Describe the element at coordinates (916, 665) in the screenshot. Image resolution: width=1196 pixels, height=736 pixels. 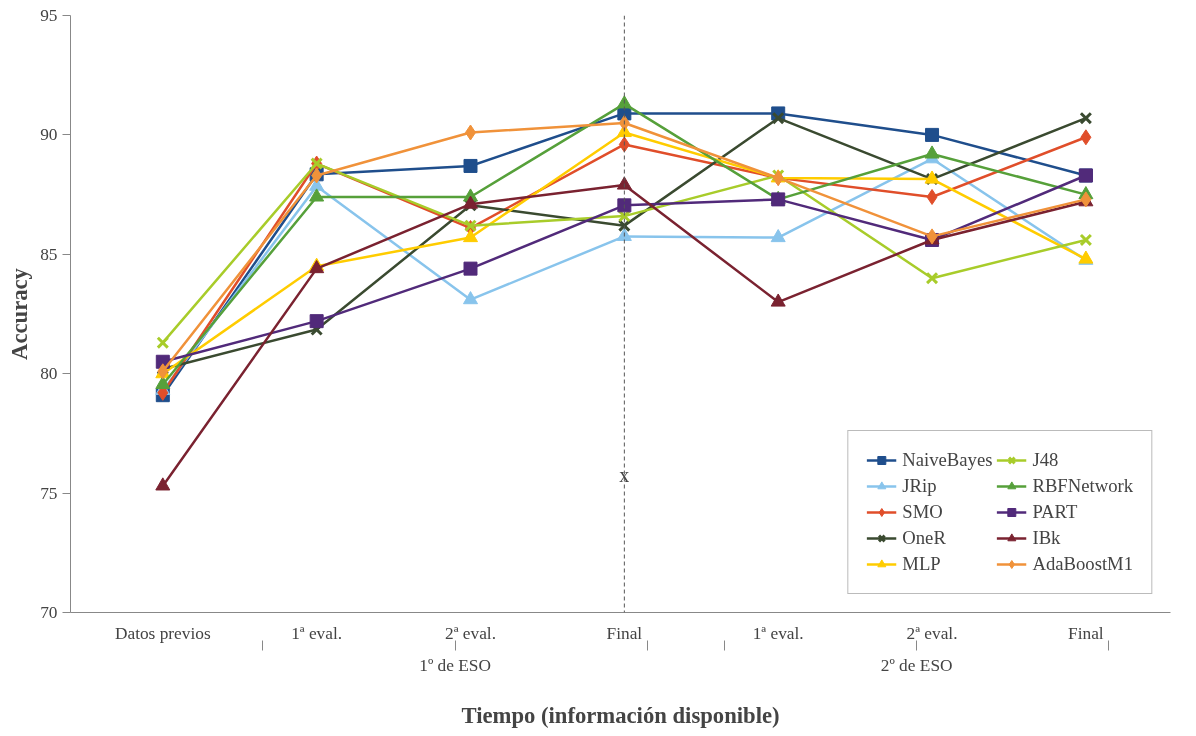
I see `text: 2º de ESO` at that location.